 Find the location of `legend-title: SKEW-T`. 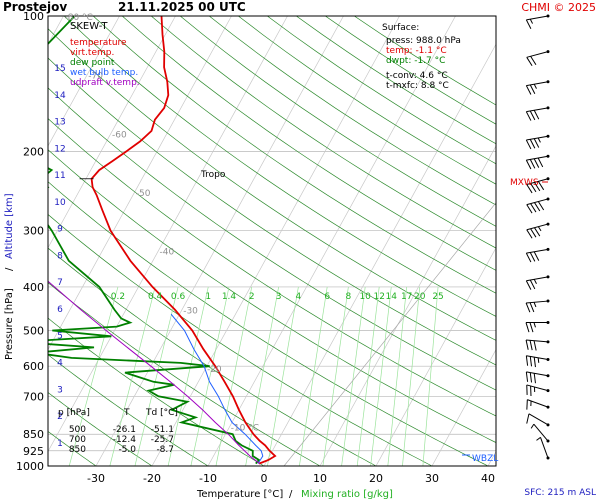

legend-title: SKEW-T is located at coordinates (89, 26).